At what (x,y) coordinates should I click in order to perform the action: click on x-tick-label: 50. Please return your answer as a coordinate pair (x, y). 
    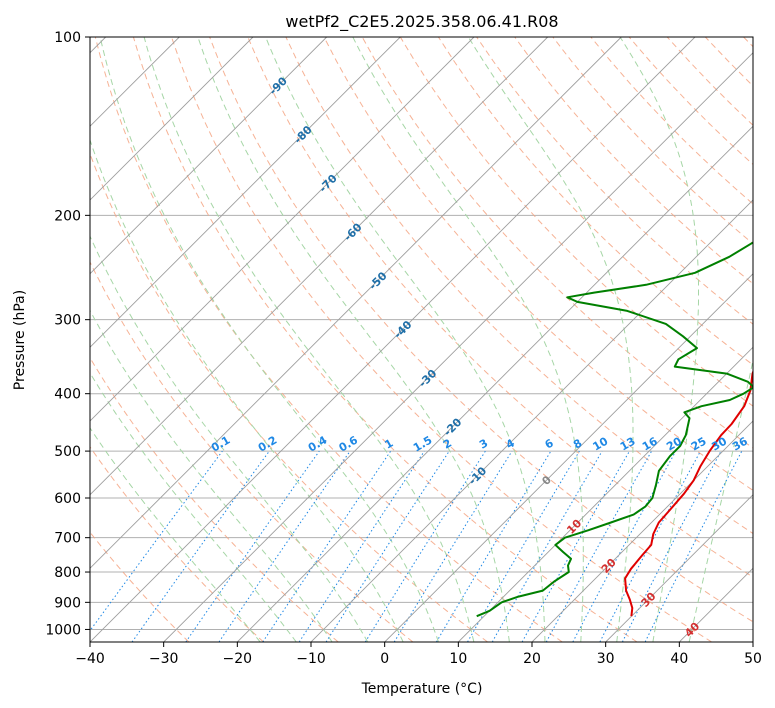
    Looking at the image, I should click on (753, 659).